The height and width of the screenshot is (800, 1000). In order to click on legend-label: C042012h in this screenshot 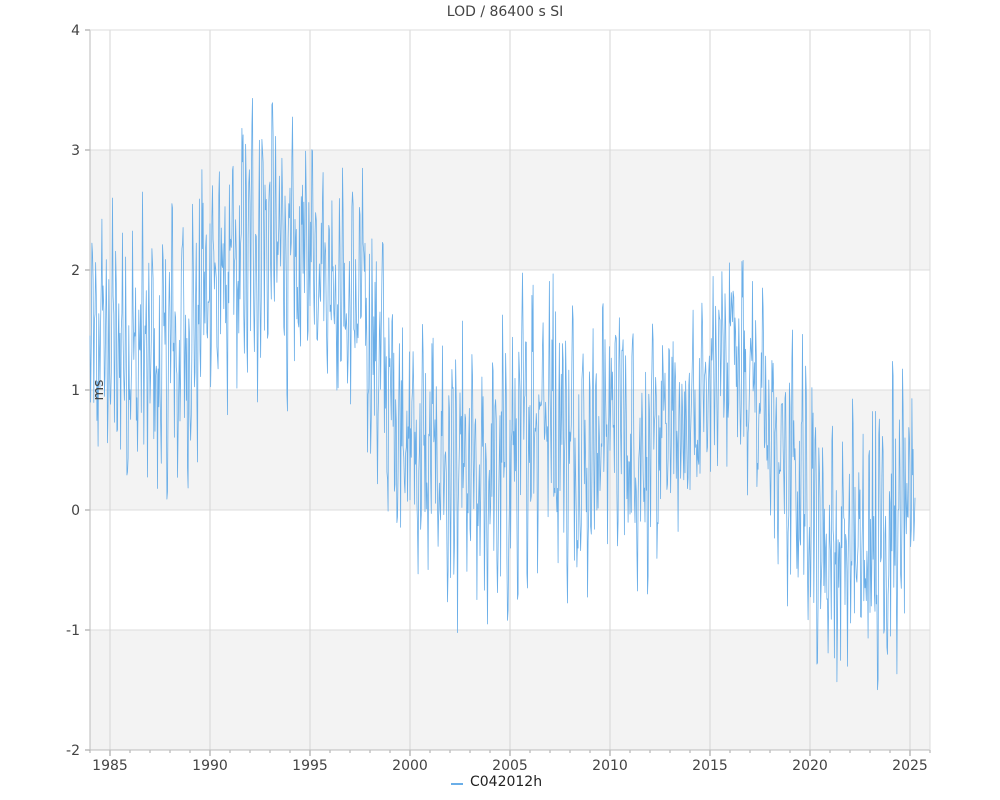, I will do `click(506, 782)`.